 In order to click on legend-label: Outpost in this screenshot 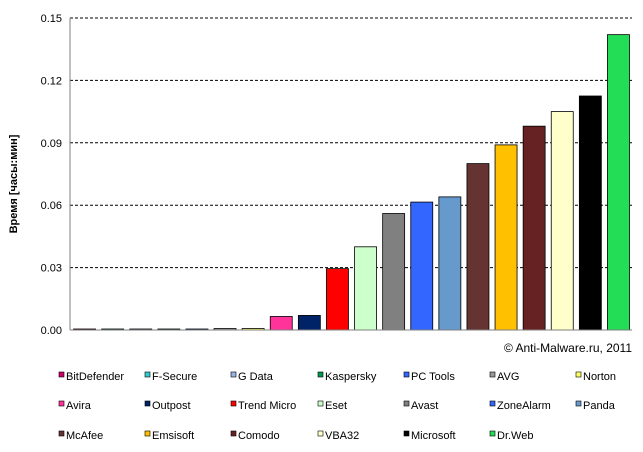, I will do `click(171, 406)`.